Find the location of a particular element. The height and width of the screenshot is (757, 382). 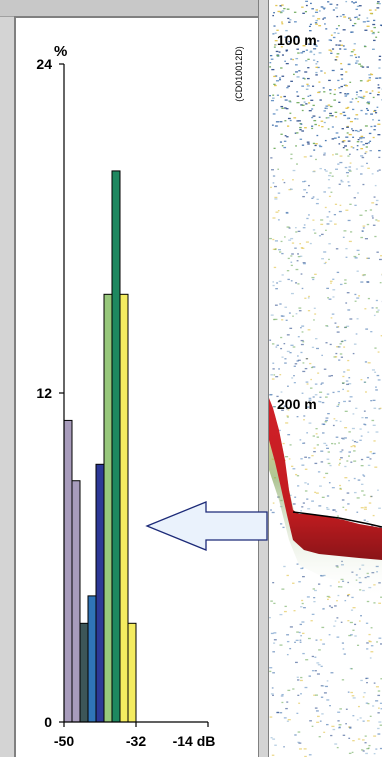

depth-label-200m: 200 m is located at coordinates (297, 404).